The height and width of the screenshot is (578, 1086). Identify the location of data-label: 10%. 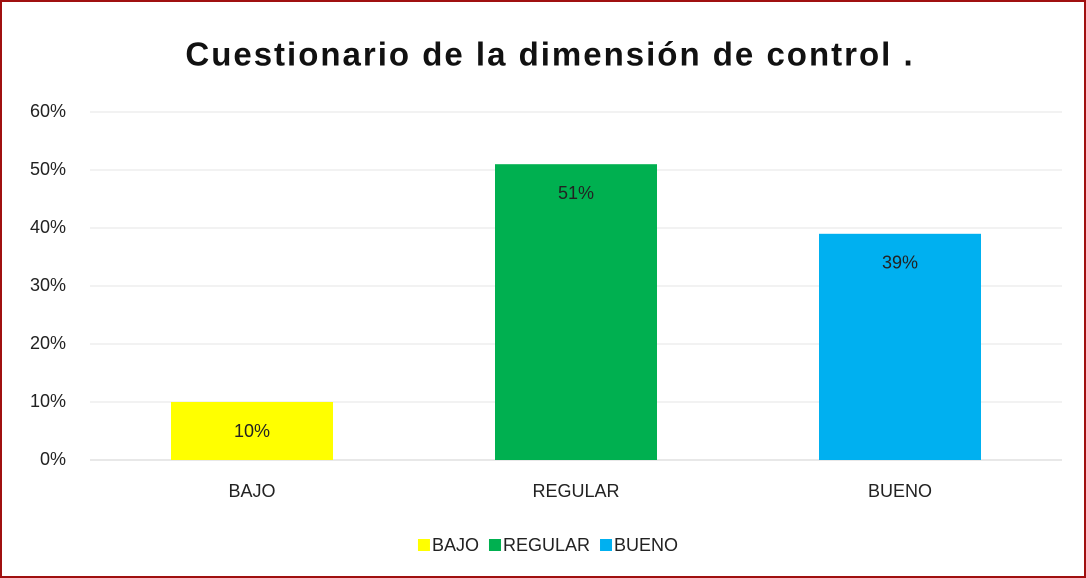
(252, 431).